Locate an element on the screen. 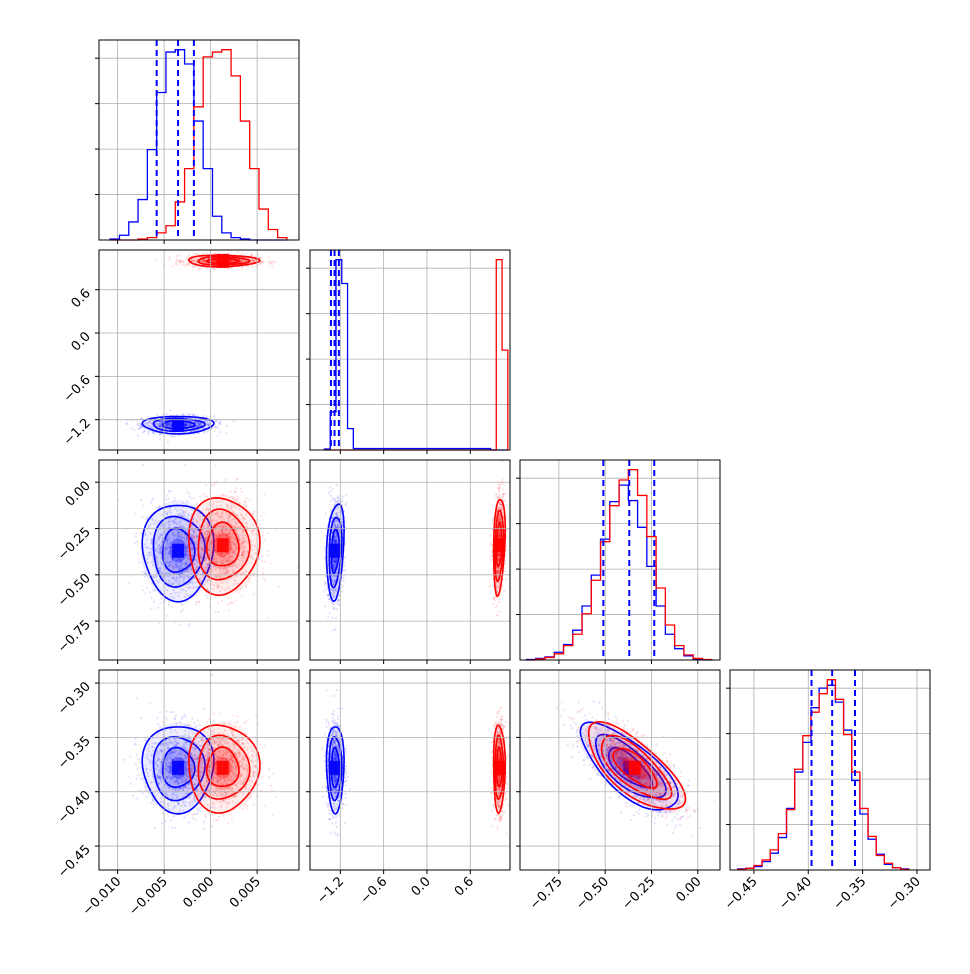  y-tick-label: −0.50 is located at coordinates (74, 590).